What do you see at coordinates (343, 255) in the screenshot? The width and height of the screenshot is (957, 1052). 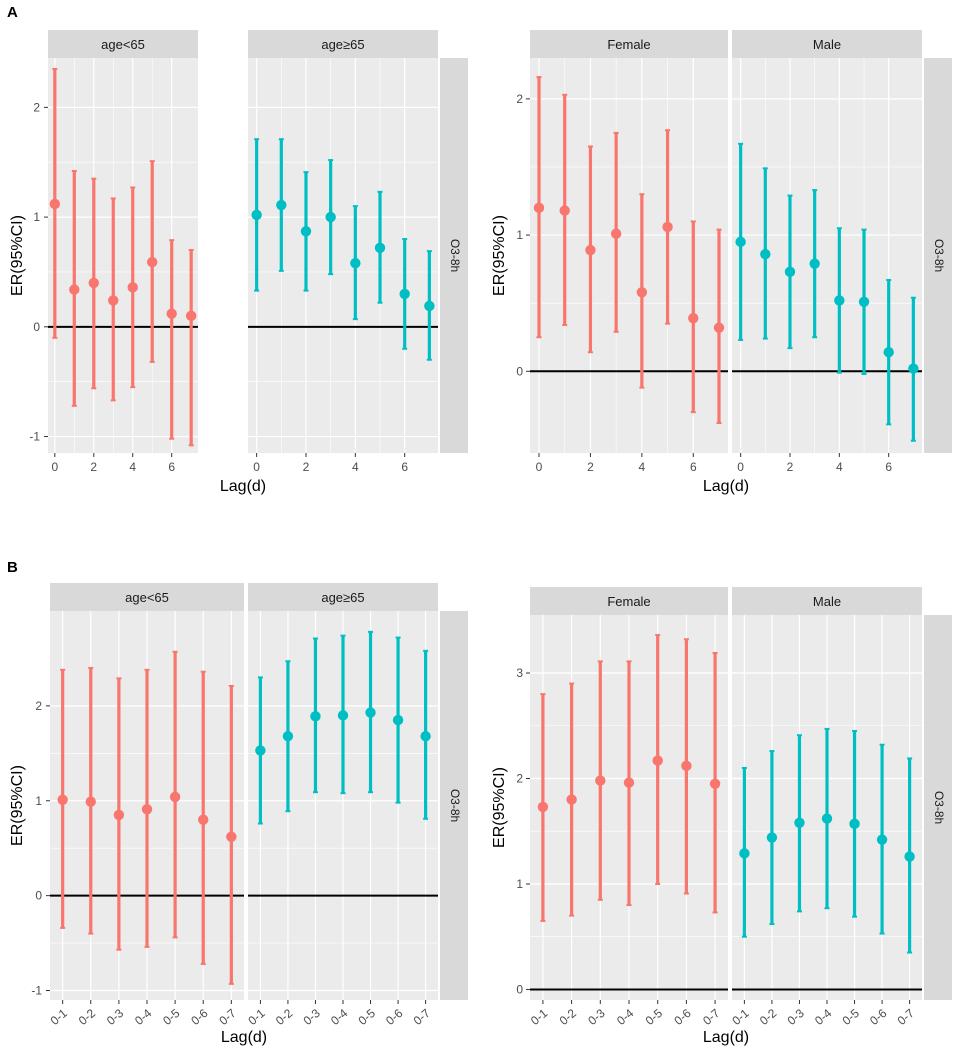 I see `chart-a-age-facet-agege65-panel-bg` at bounding box center [343, 255].